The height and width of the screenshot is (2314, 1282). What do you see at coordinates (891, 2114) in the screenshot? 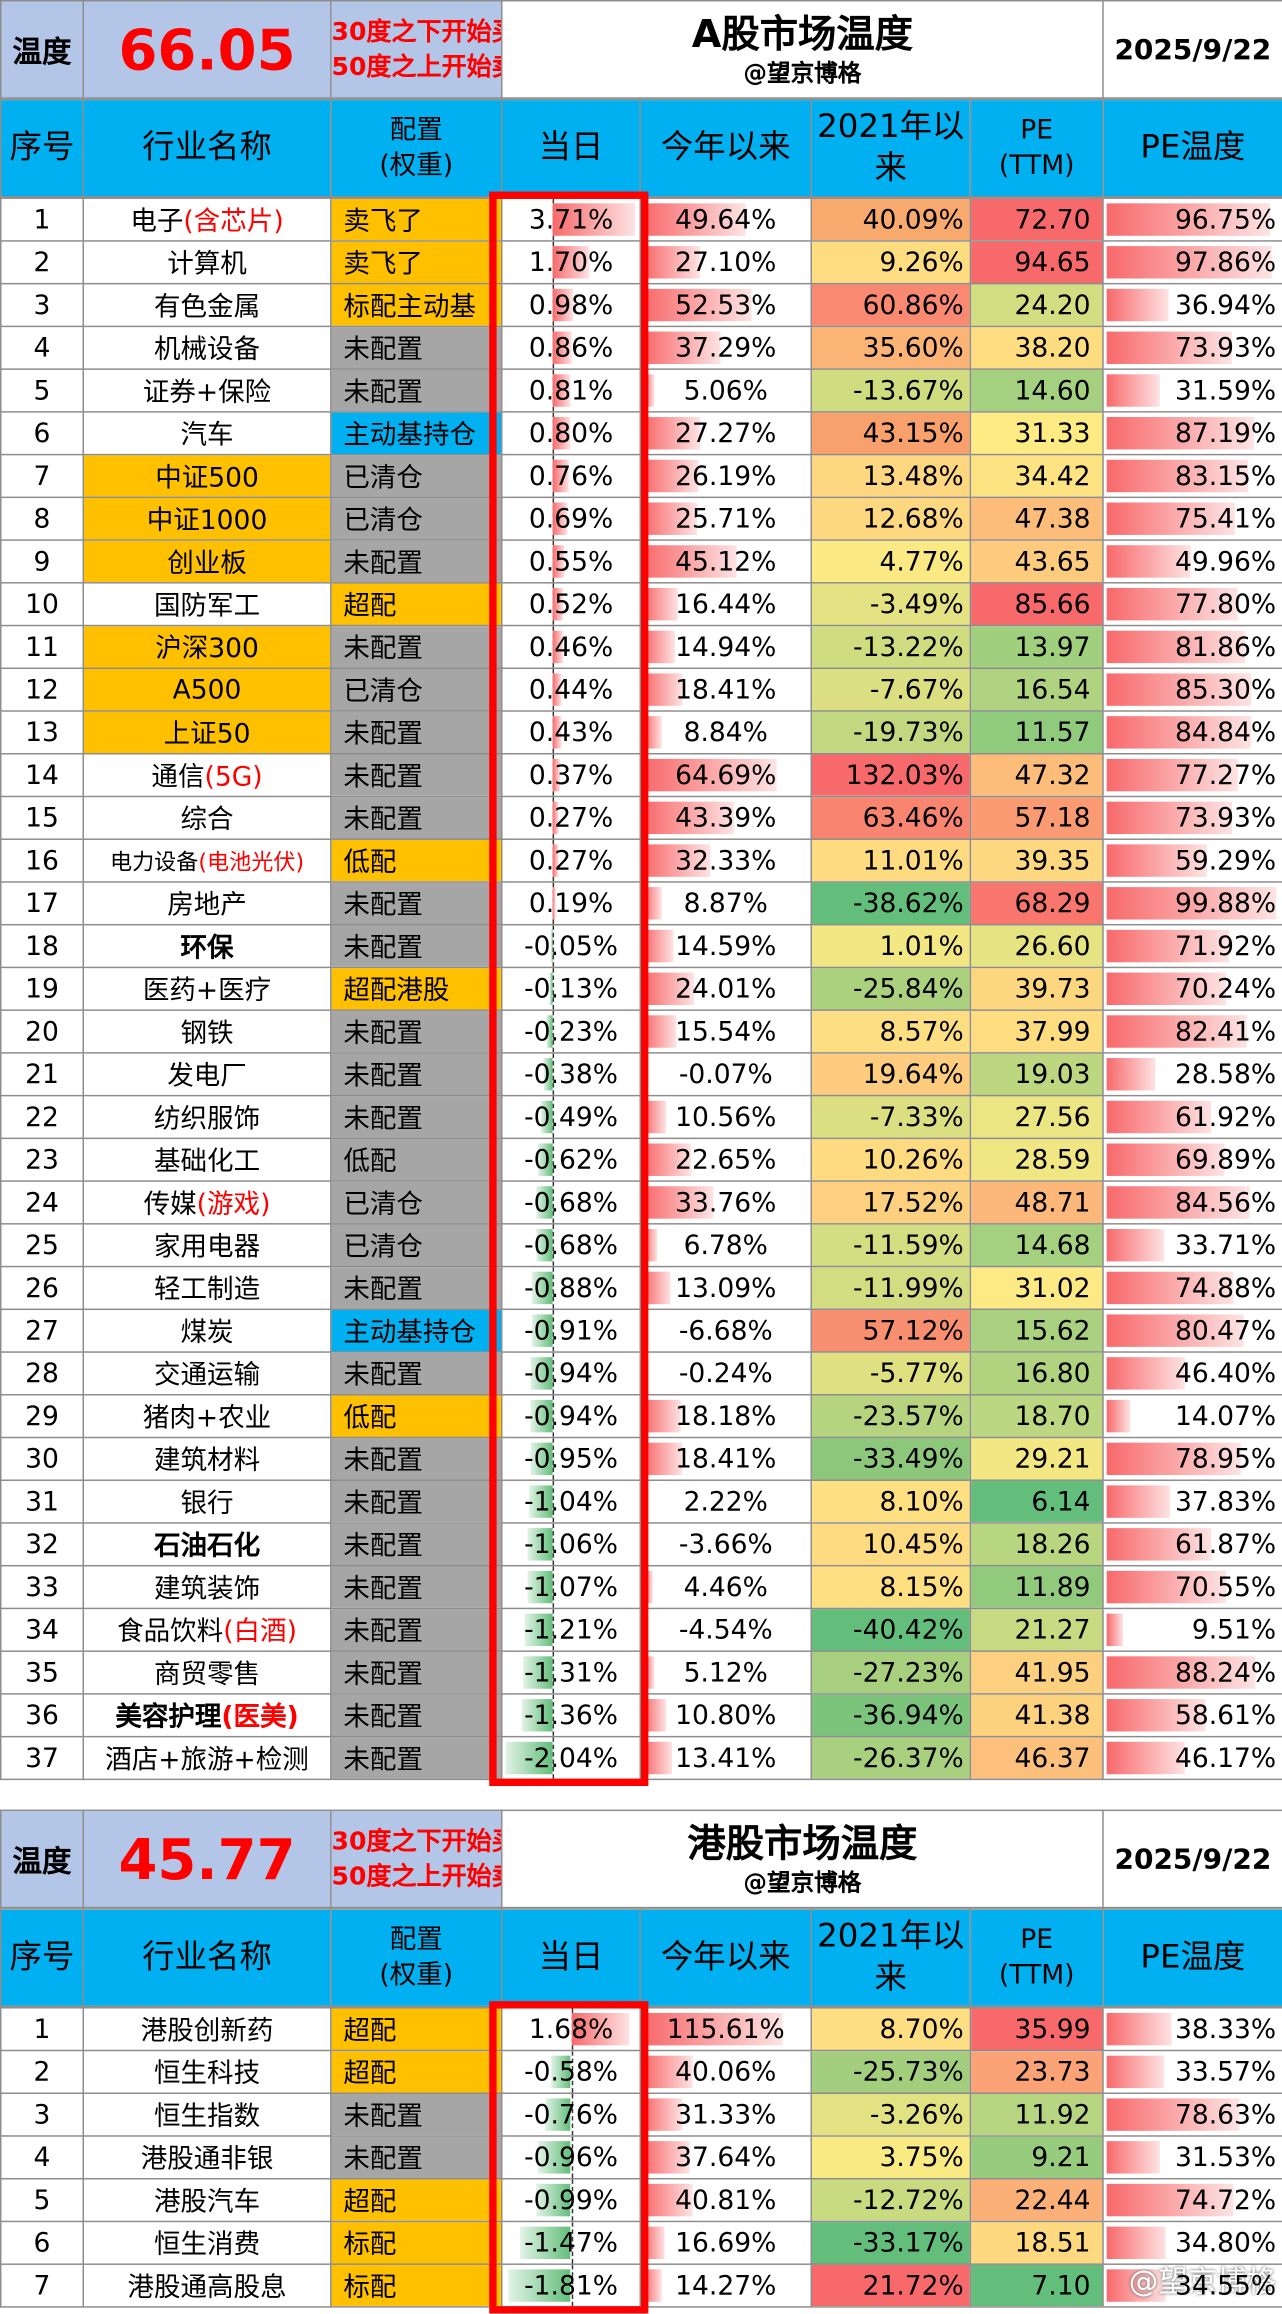
I see `since-2021-change: -3.26%` at bounding box center [891, 2114].